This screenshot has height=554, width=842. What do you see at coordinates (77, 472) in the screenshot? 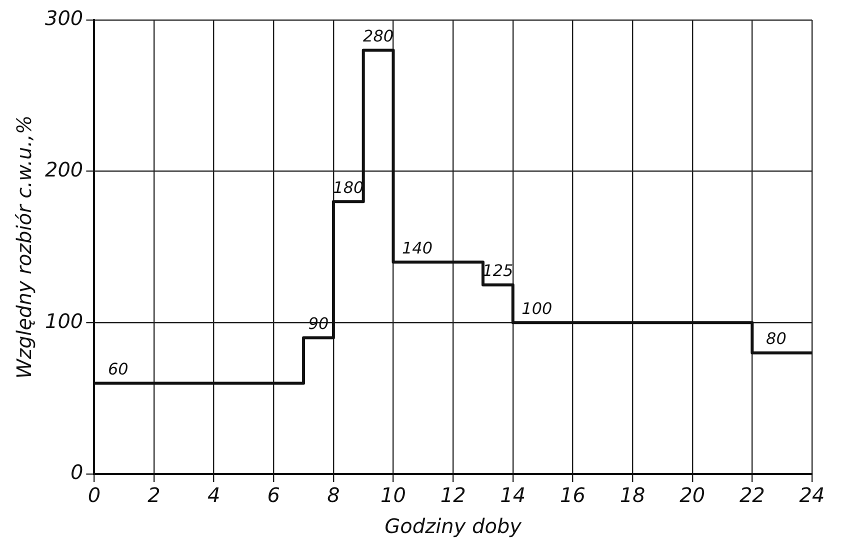
I see `y-tick-label: 0` at bounding box center [77, 472].